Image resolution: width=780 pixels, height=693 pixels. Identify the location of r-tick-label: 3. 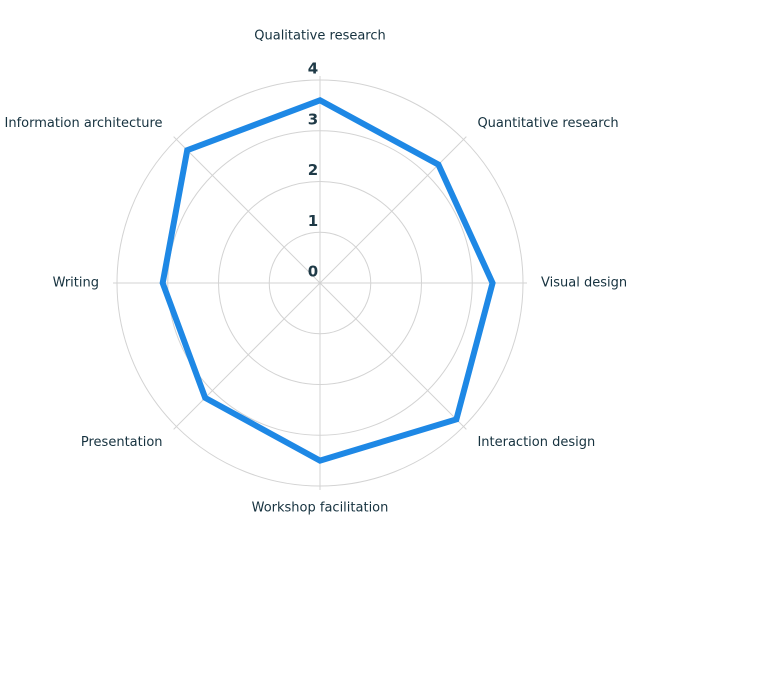
(313, 119).